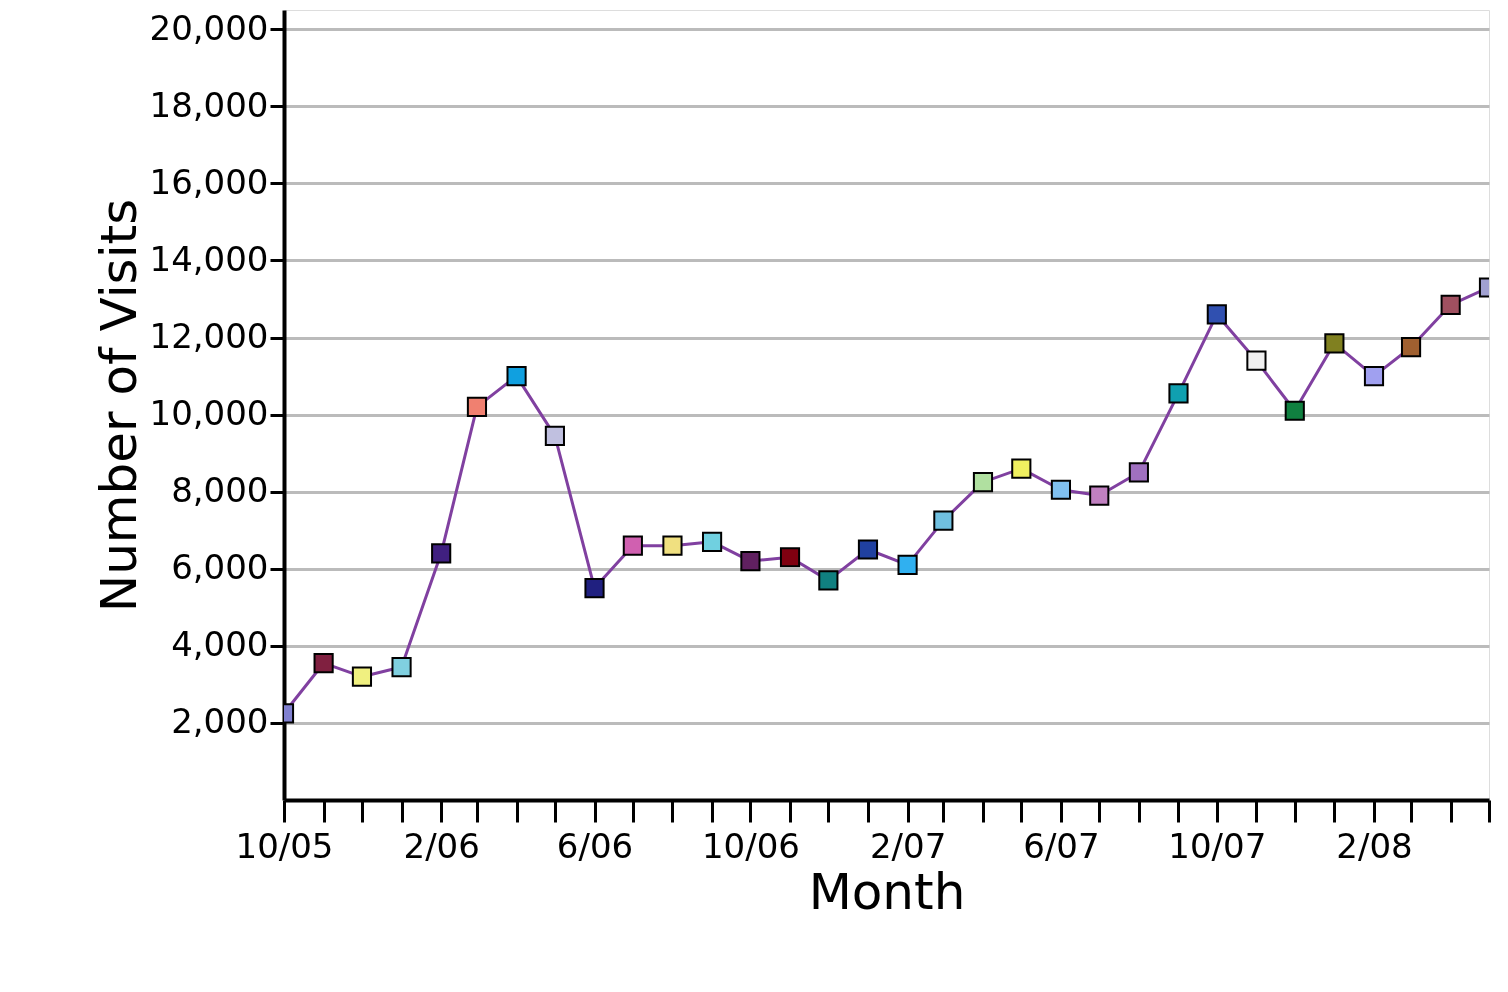  I want to click on x-tick-label: 2/08, so click(1374, 845).